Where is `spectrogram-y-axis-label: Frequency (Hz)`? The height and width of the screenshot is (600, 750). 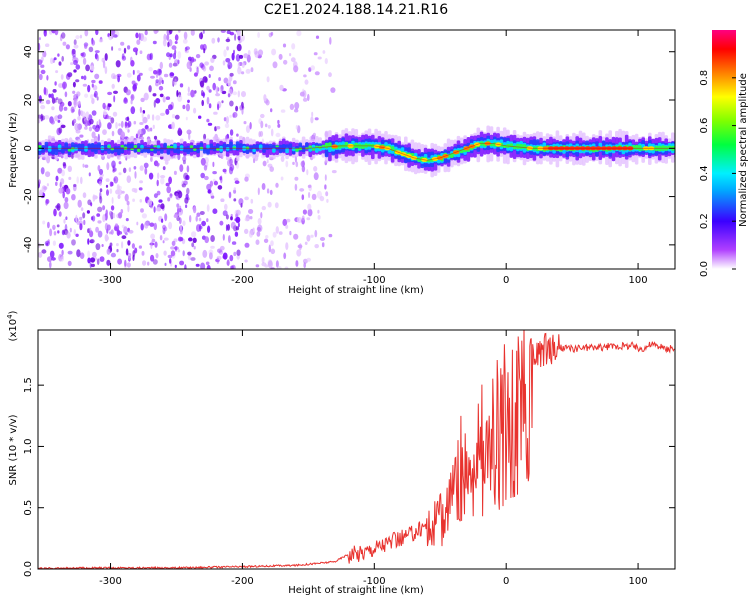 spectrogram-y-axis-label: Frequency (Hz) is located at coordinates (13, 150).